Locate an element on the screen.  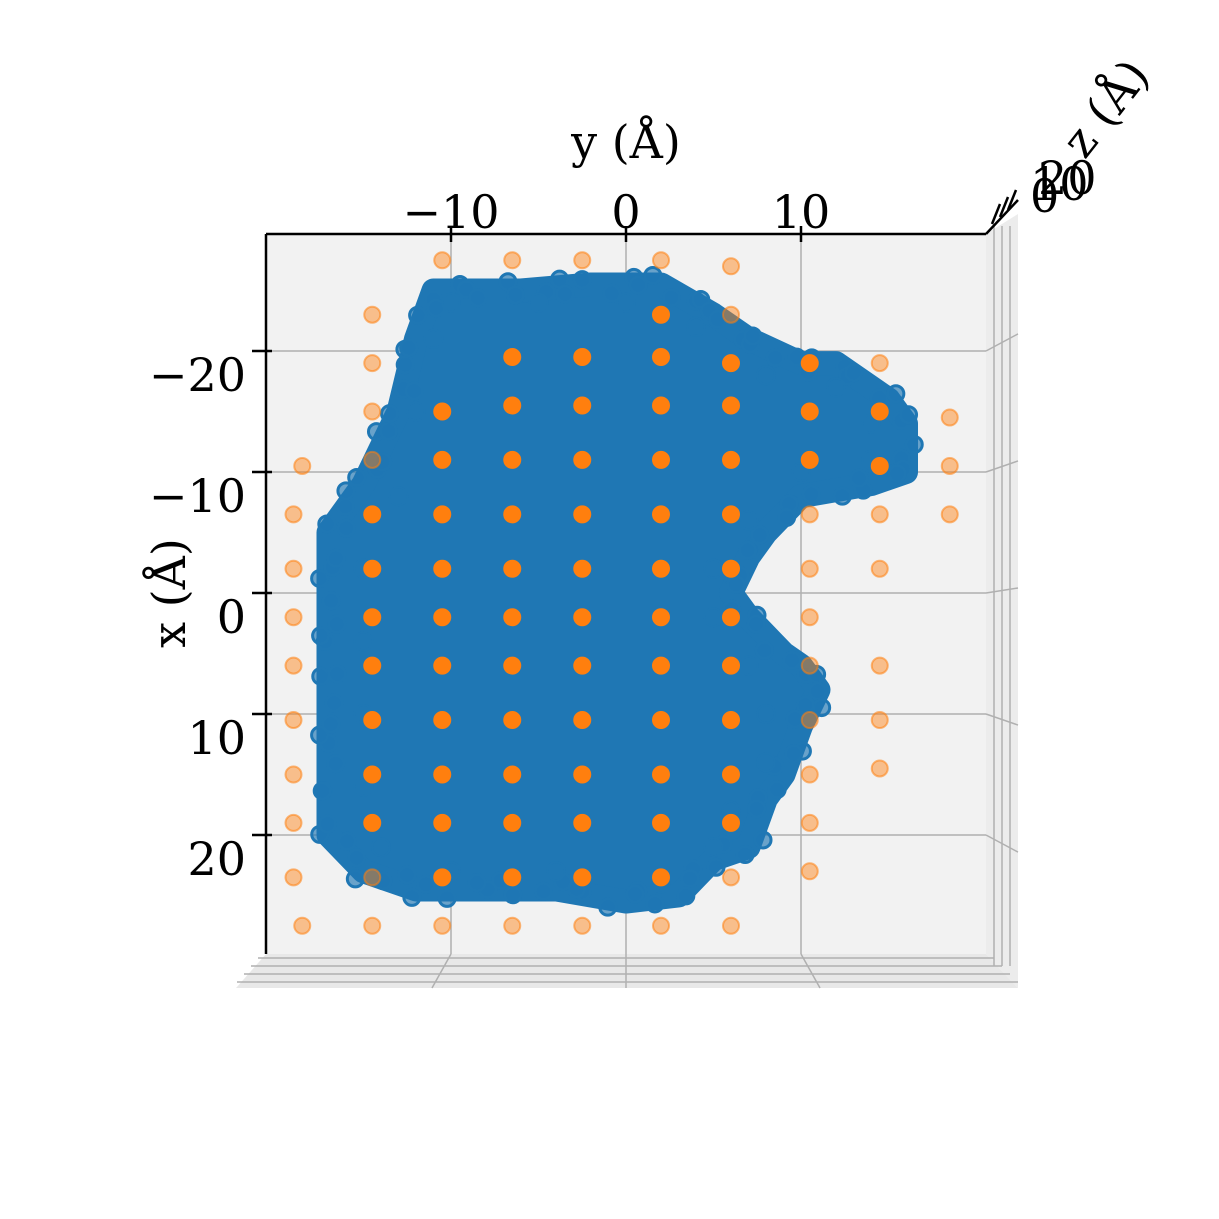
z-axis-line is located at coordinates (1002, 217).